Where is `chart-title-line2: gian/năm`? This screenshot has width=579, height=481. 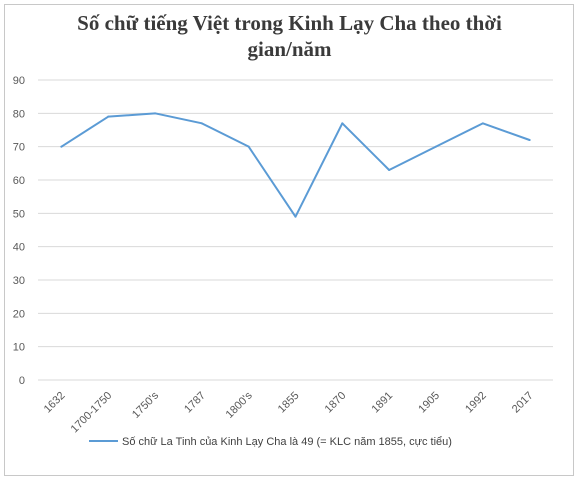 chart-title-line2: gian/năm is located at coordinates (289, 49).